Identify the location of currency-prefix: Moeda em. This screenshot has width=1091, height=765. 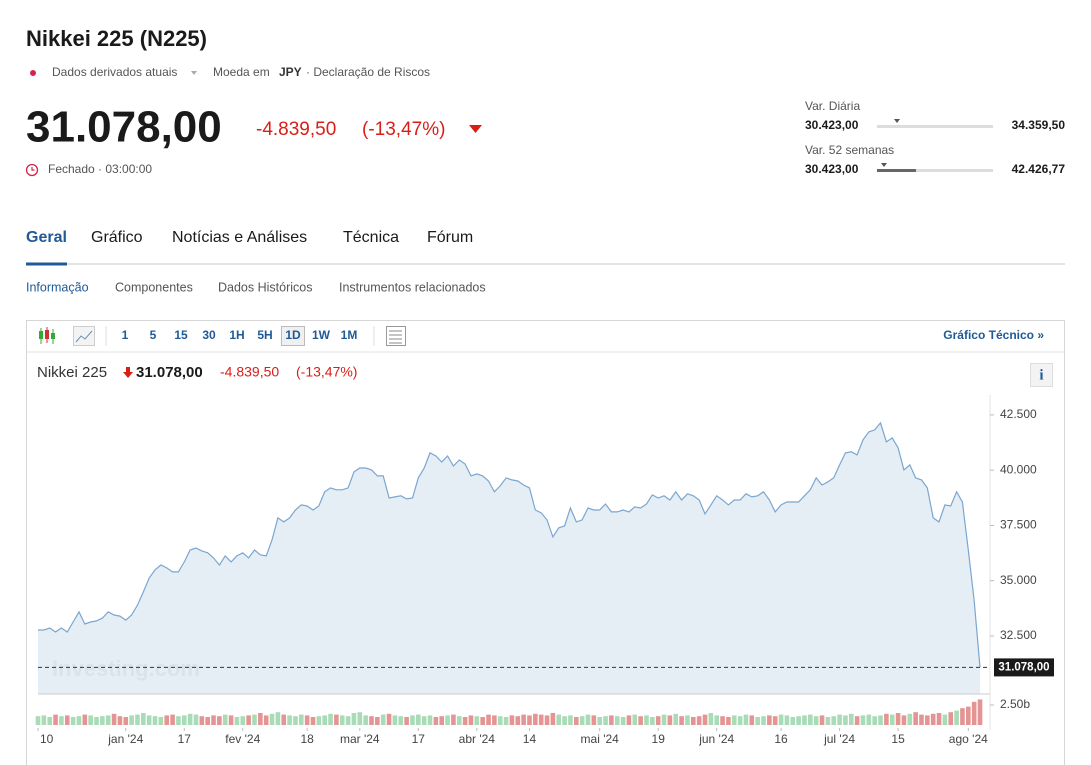
(241, 72).